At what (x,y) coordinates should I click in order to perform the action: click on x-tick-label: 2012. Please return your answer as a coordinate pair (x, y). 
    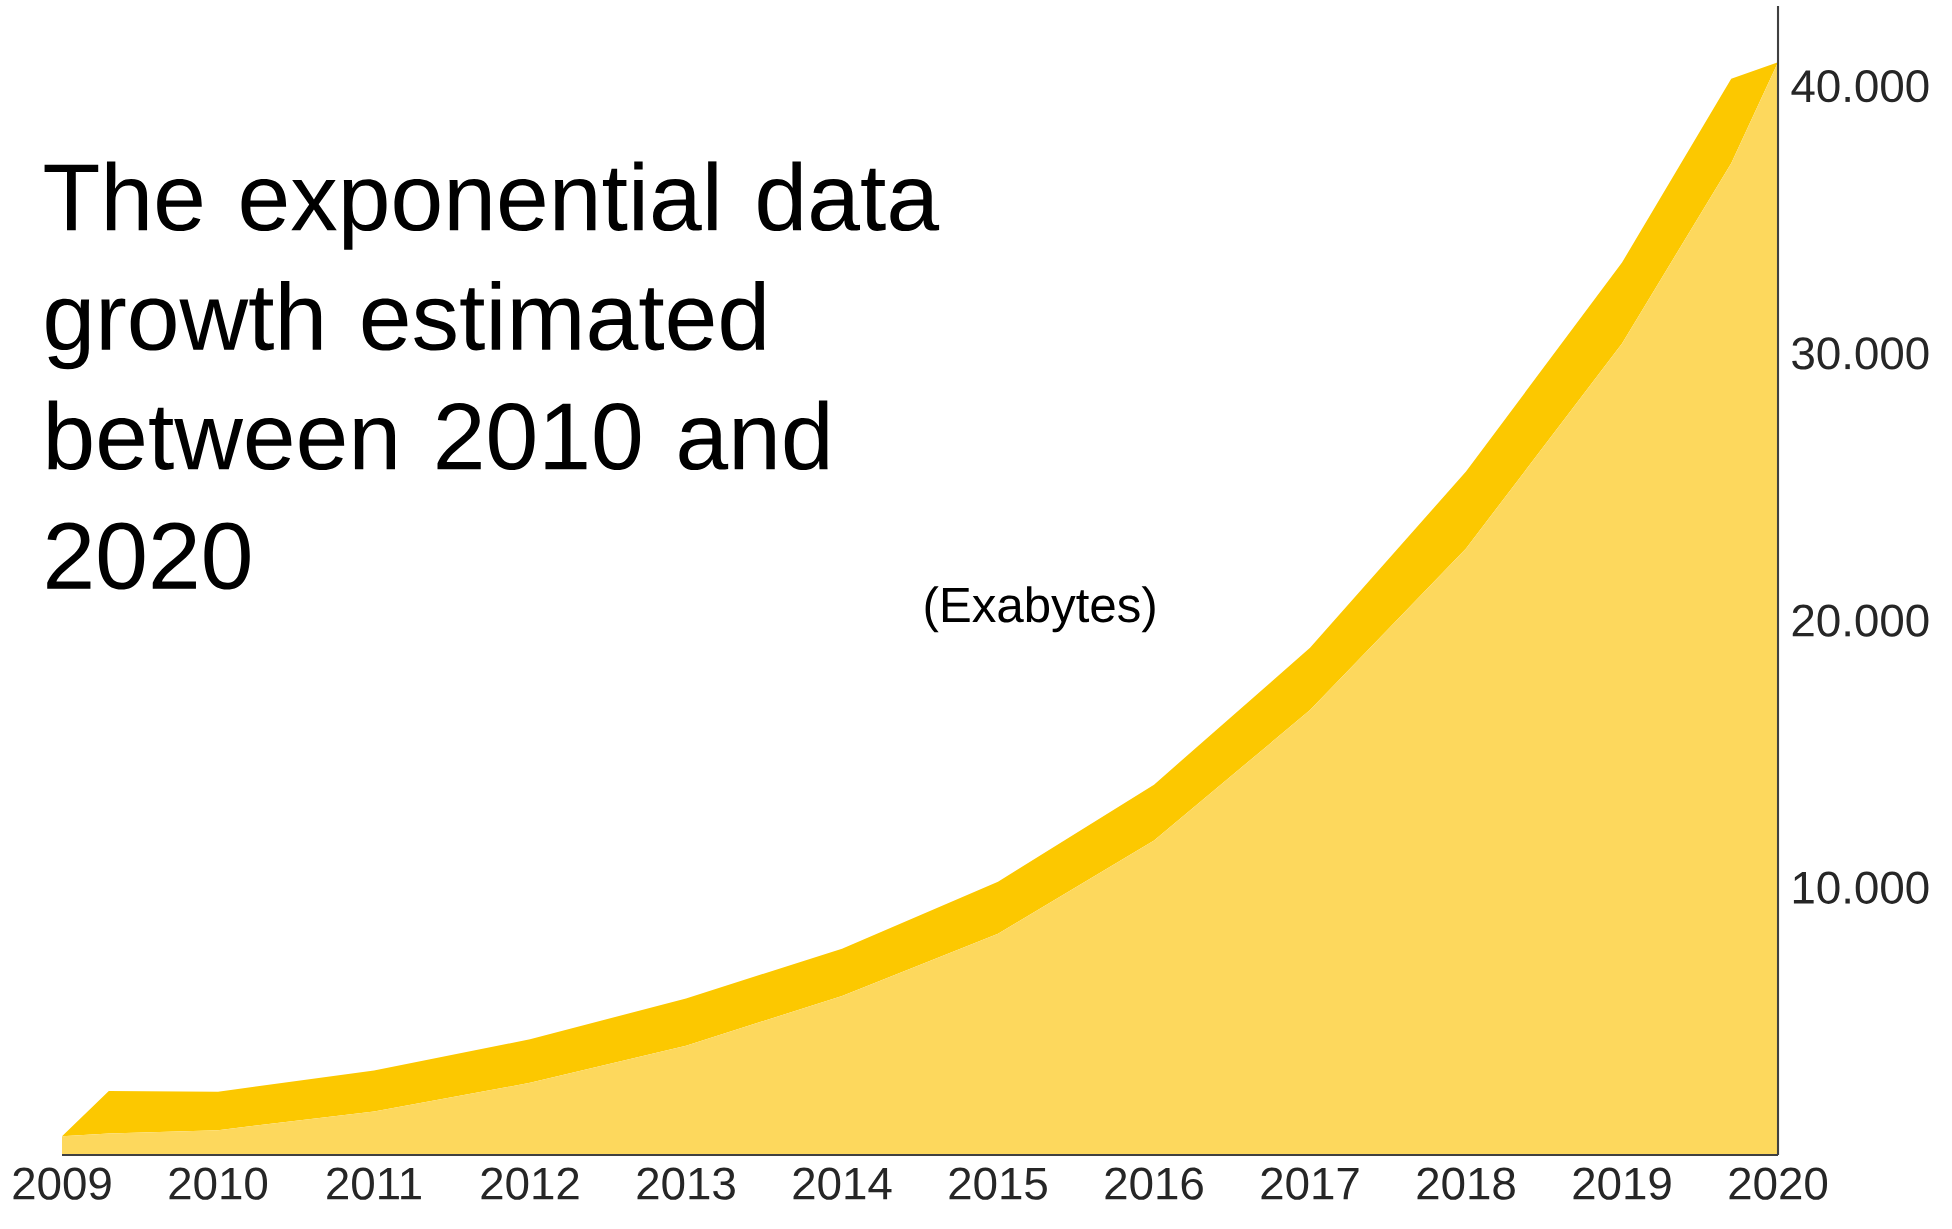
    Looking at the image, I should click on (530, 1183).